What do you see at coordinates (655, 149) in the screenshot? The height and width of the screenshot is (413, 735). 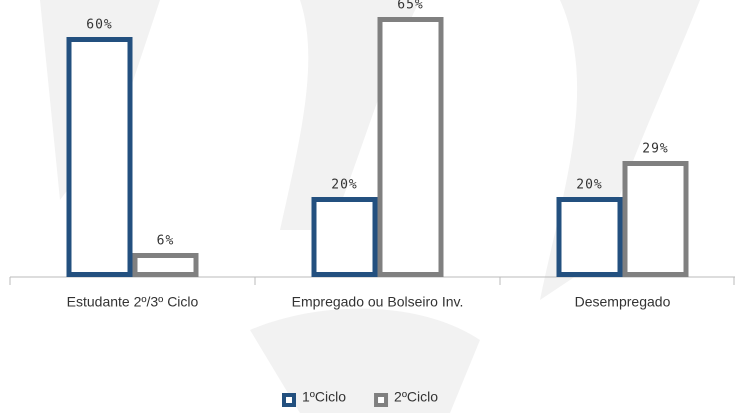 I see `value-label: 29%` at bounding box center [655, 149].